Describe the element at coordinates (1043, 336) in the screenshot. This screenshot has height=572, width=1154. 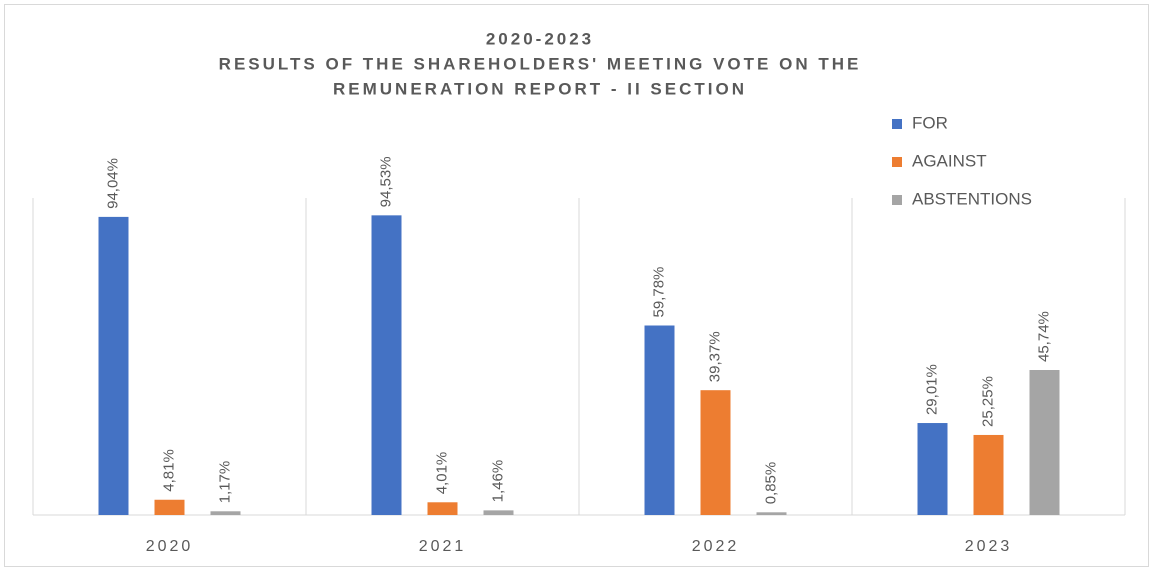
I see `value-label: 45,74%` at that location.